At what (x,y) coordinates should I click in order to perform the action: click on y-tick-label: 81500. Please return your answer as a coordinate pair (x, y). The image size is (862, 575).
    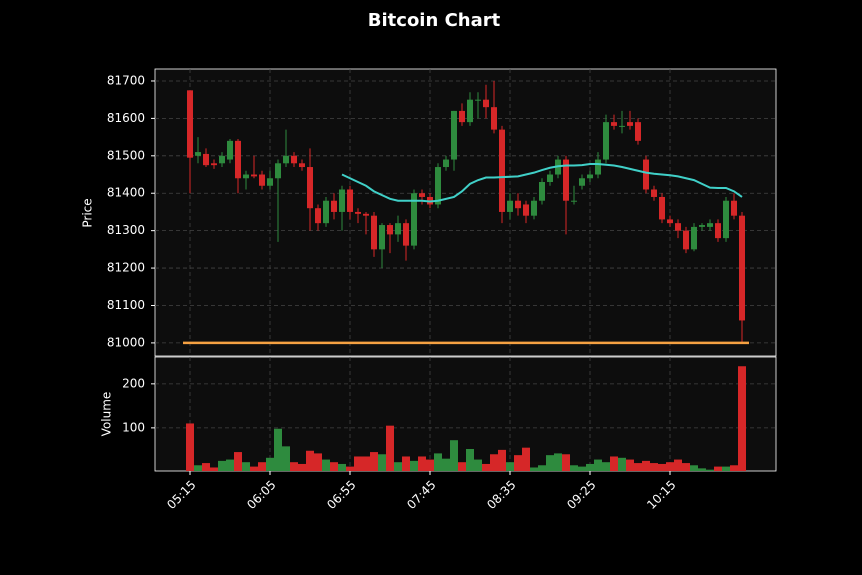
    Looking at the image, I should click on (126, 155).